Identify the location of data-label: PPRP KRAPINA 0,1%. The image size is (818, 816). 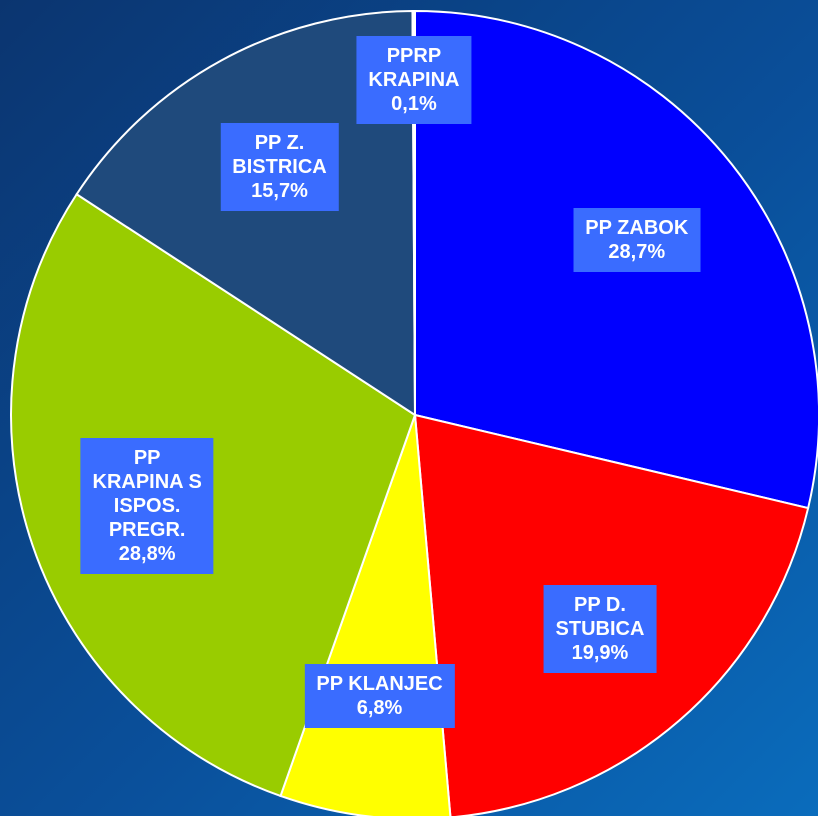
(414, 79).